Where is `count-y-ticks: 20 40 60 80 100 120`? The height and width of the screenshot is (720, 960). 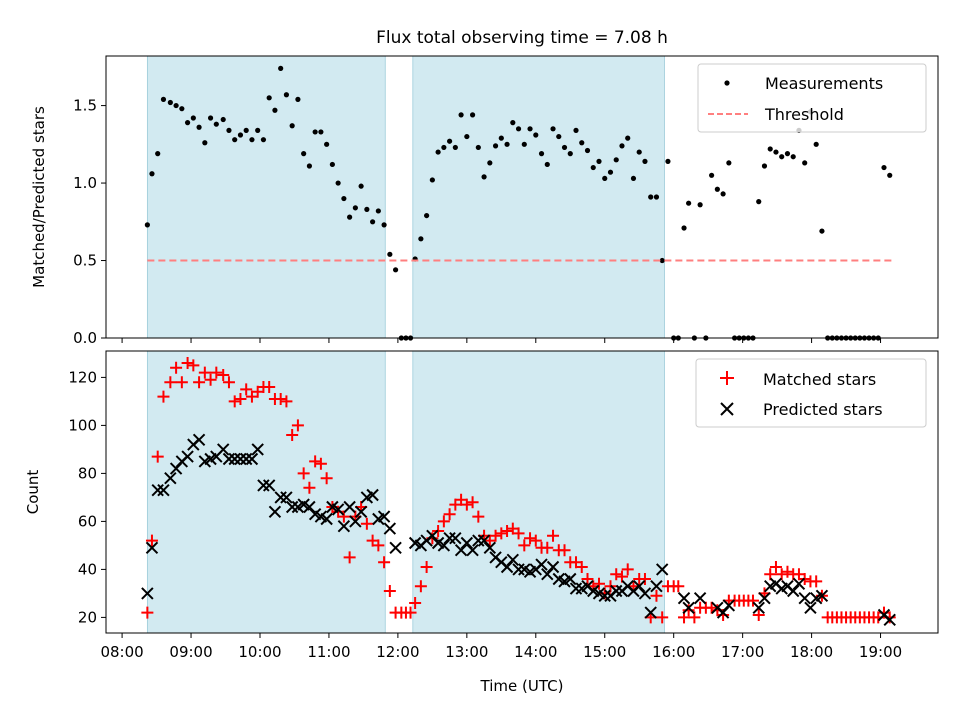
count-y-ticks: 20 40 60 80 100 120 is located at coordinates (87, 497).